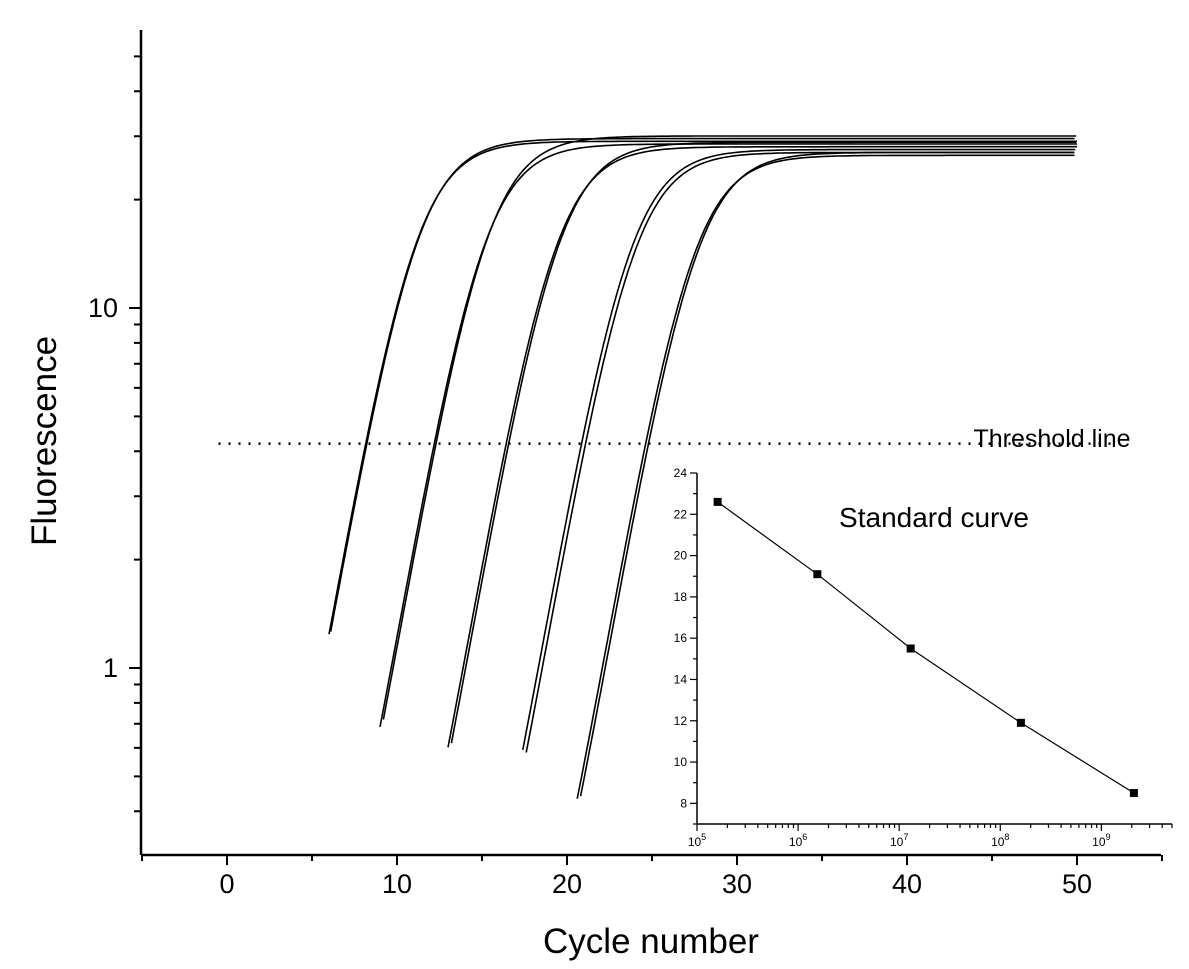  Describe the element at coordinates (103, 308) in the screenshot. I see `y-tick-label: 10` at that location.